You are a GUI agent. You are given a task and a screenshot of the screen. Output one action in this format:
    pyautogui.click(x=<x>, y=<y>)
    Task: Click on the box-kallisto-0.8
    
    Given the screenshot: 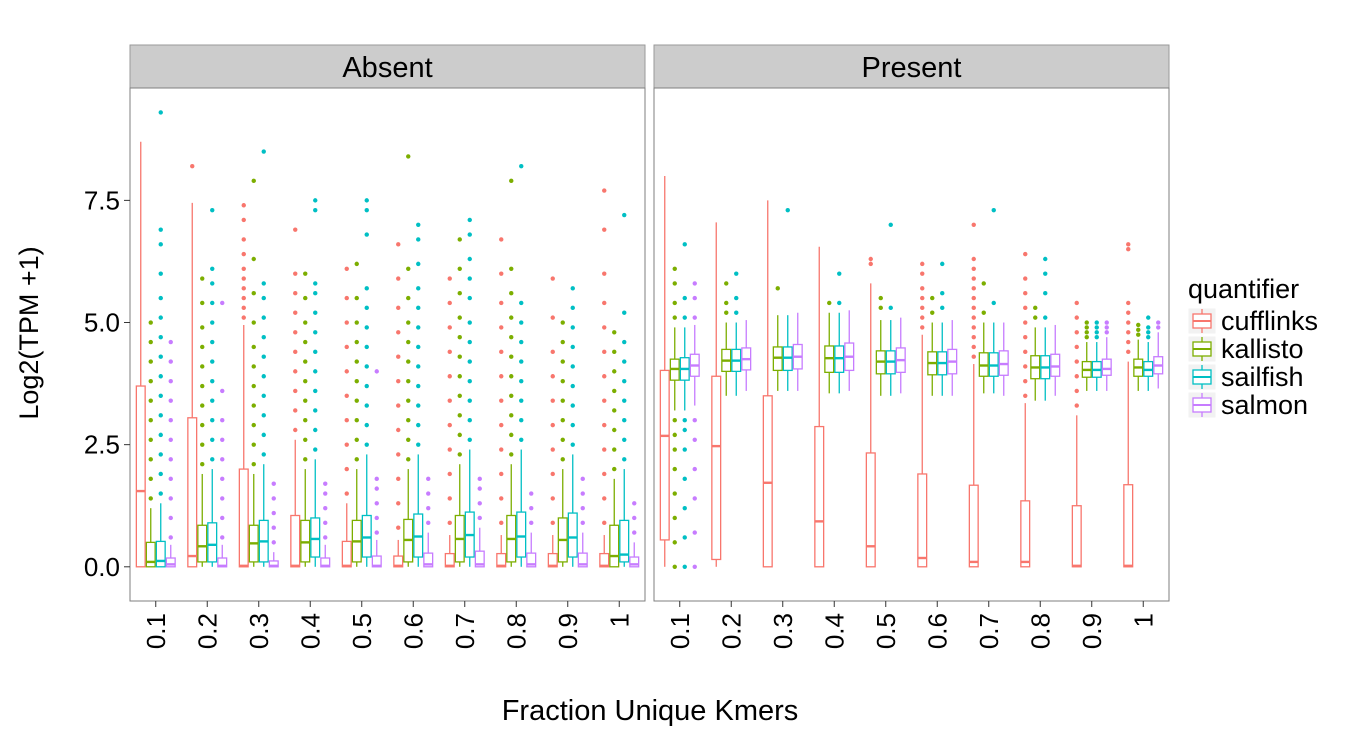 What is the action you would take?
    pyautogui.click(x=1035, y=353)
    